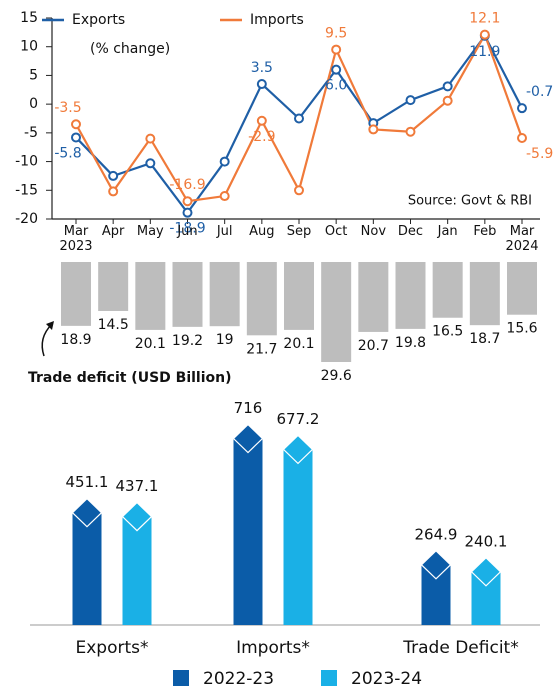 This screenshot has height=689, width=558. I want to click on y-tick-label: 5, so click(33, 75).